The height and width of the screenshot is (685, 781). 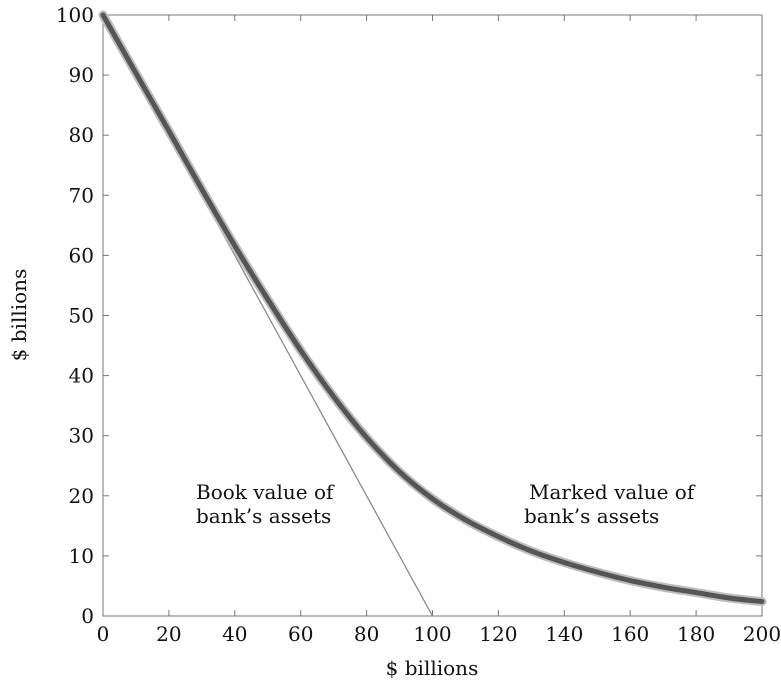 What do you see at coordinates (762, 634) in the screenshot?
I see `x-tick-label: 200` at bounding box center [762, 634].